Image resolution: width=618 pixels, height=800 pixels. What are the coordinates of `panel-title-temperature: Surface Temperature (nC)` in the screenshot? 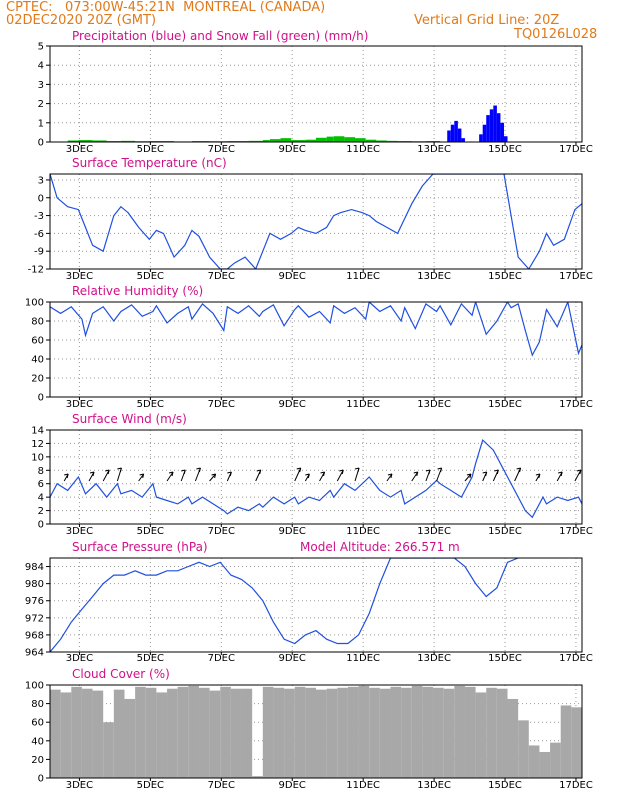 It's located at (149, 163).